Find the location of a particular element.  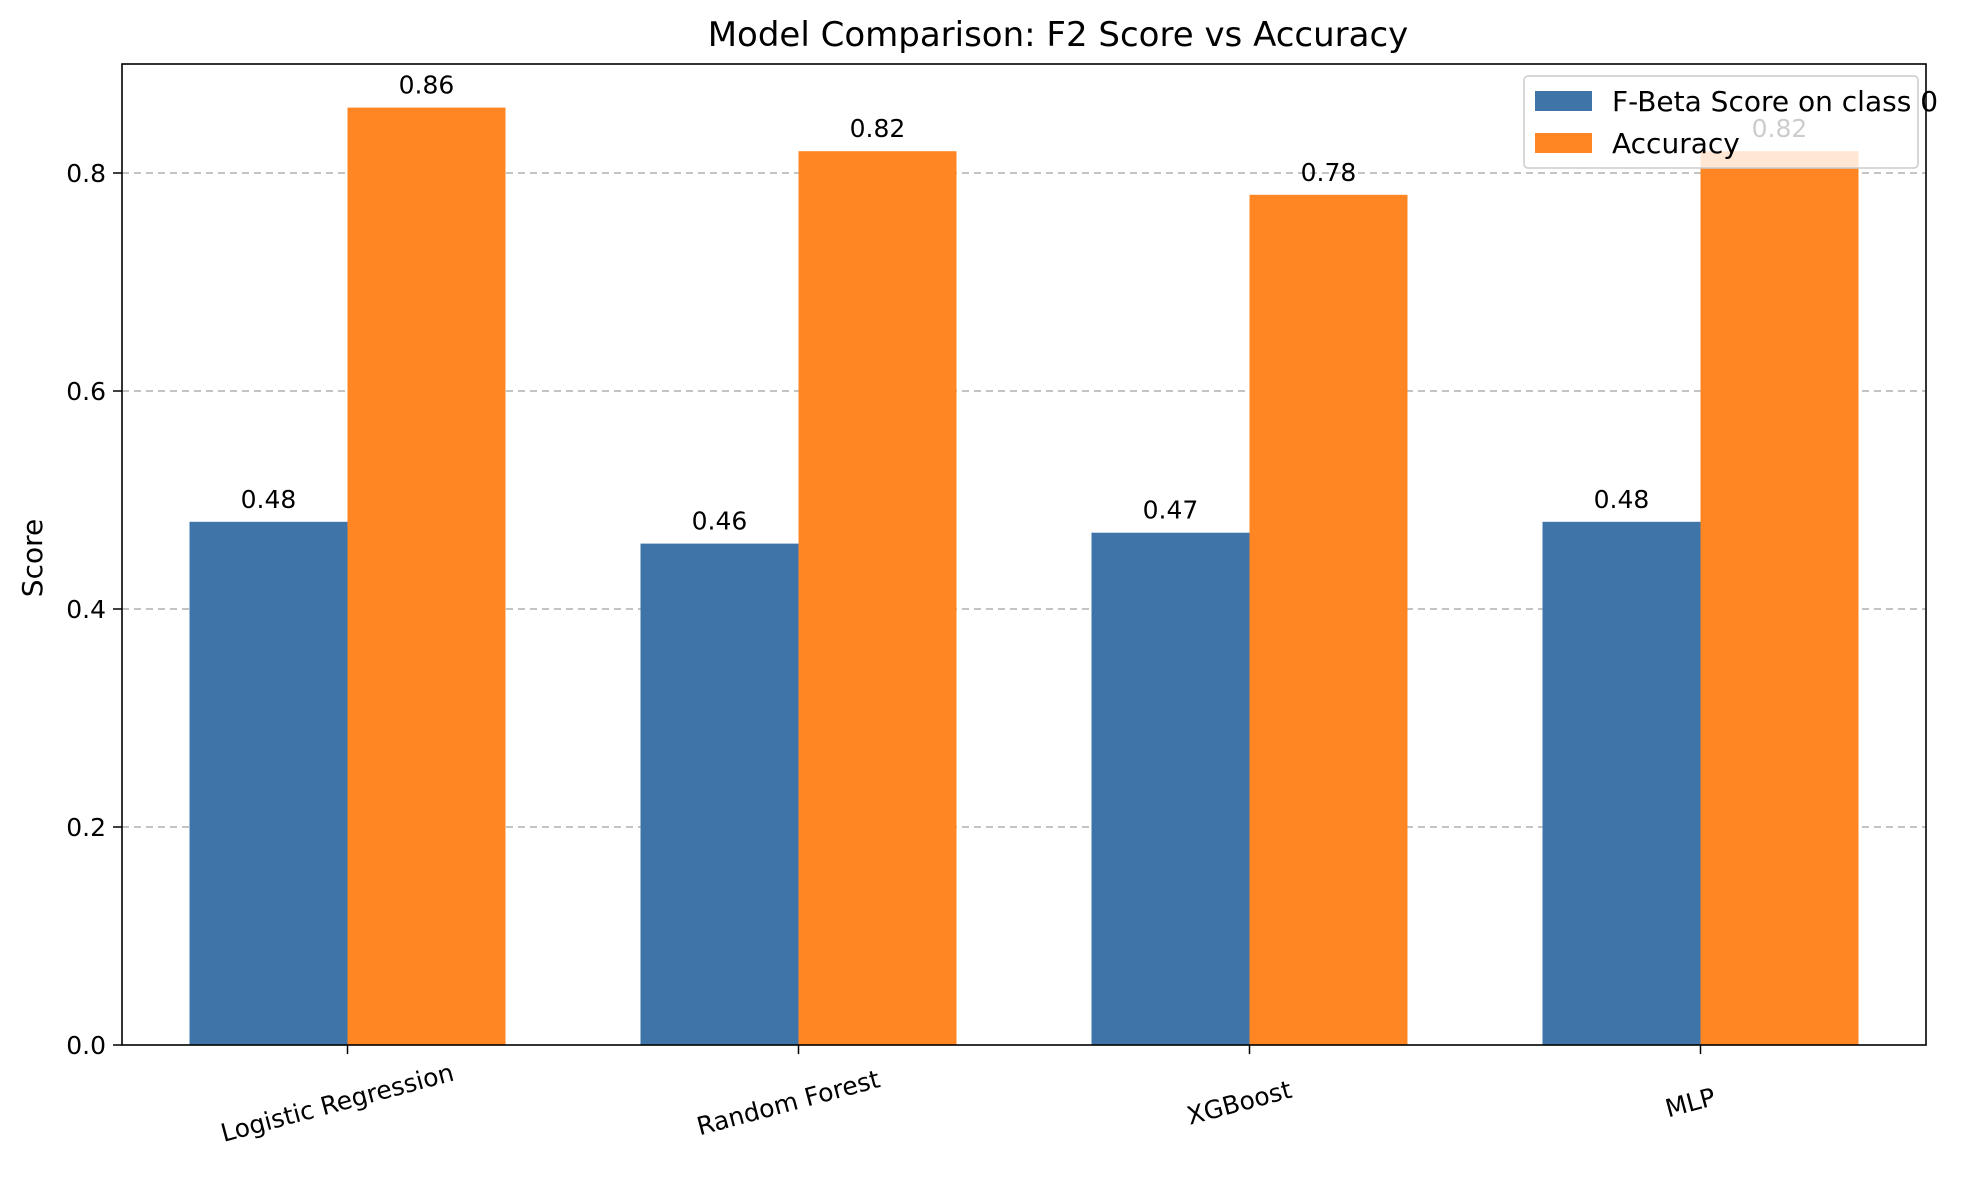

x-tick-label-2: XGBoost is located at coordinates (1239, 1103).